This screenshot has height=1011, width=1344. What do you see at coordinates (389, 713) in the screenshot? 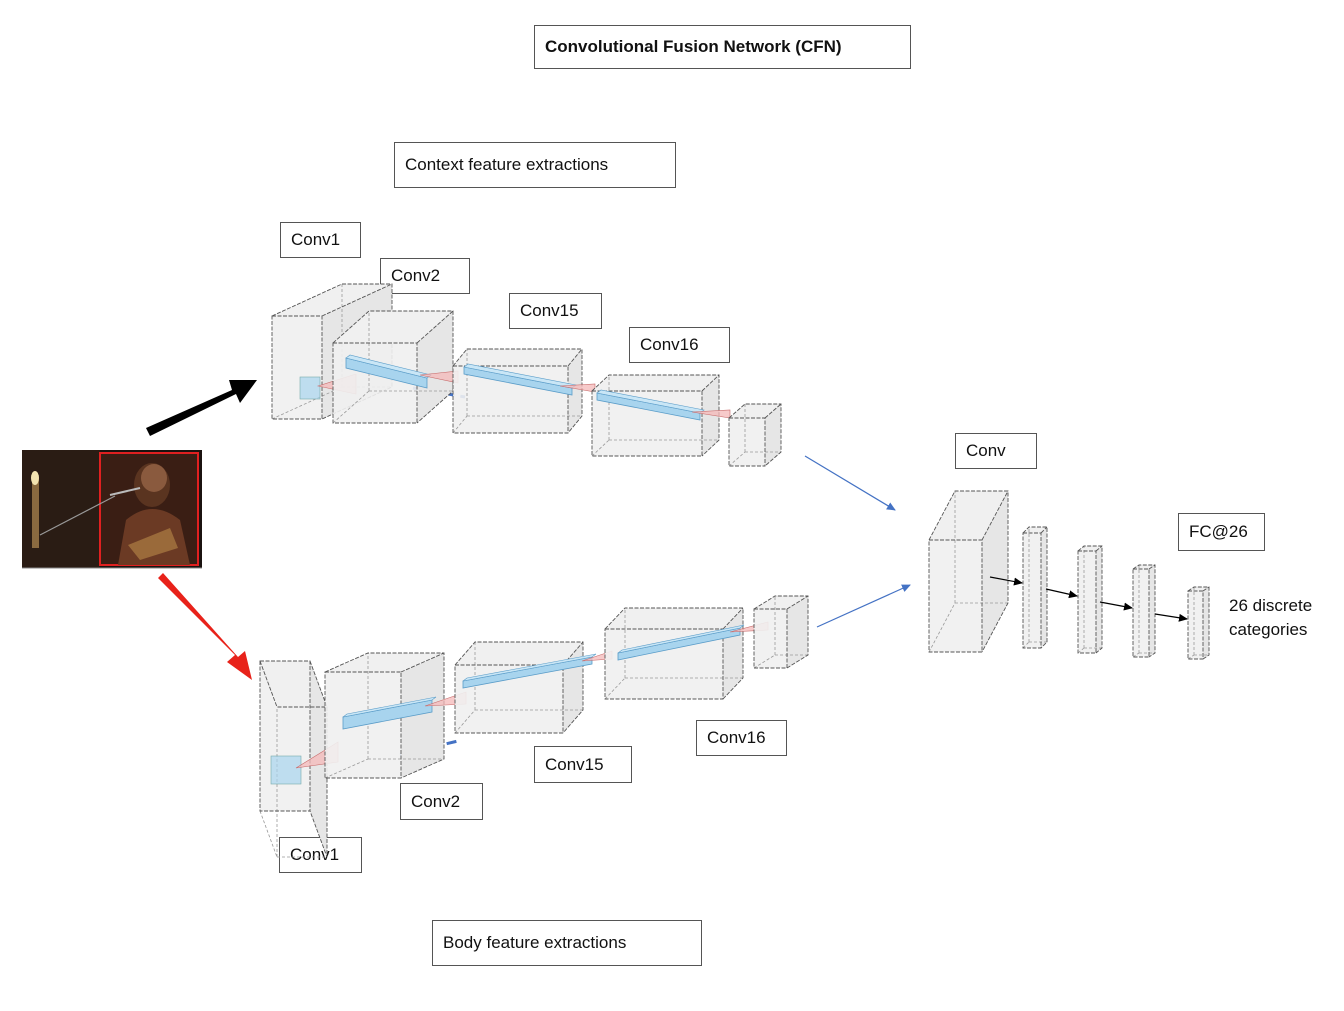
I see `body-conv2-feature` at bounding box center [389, 713].